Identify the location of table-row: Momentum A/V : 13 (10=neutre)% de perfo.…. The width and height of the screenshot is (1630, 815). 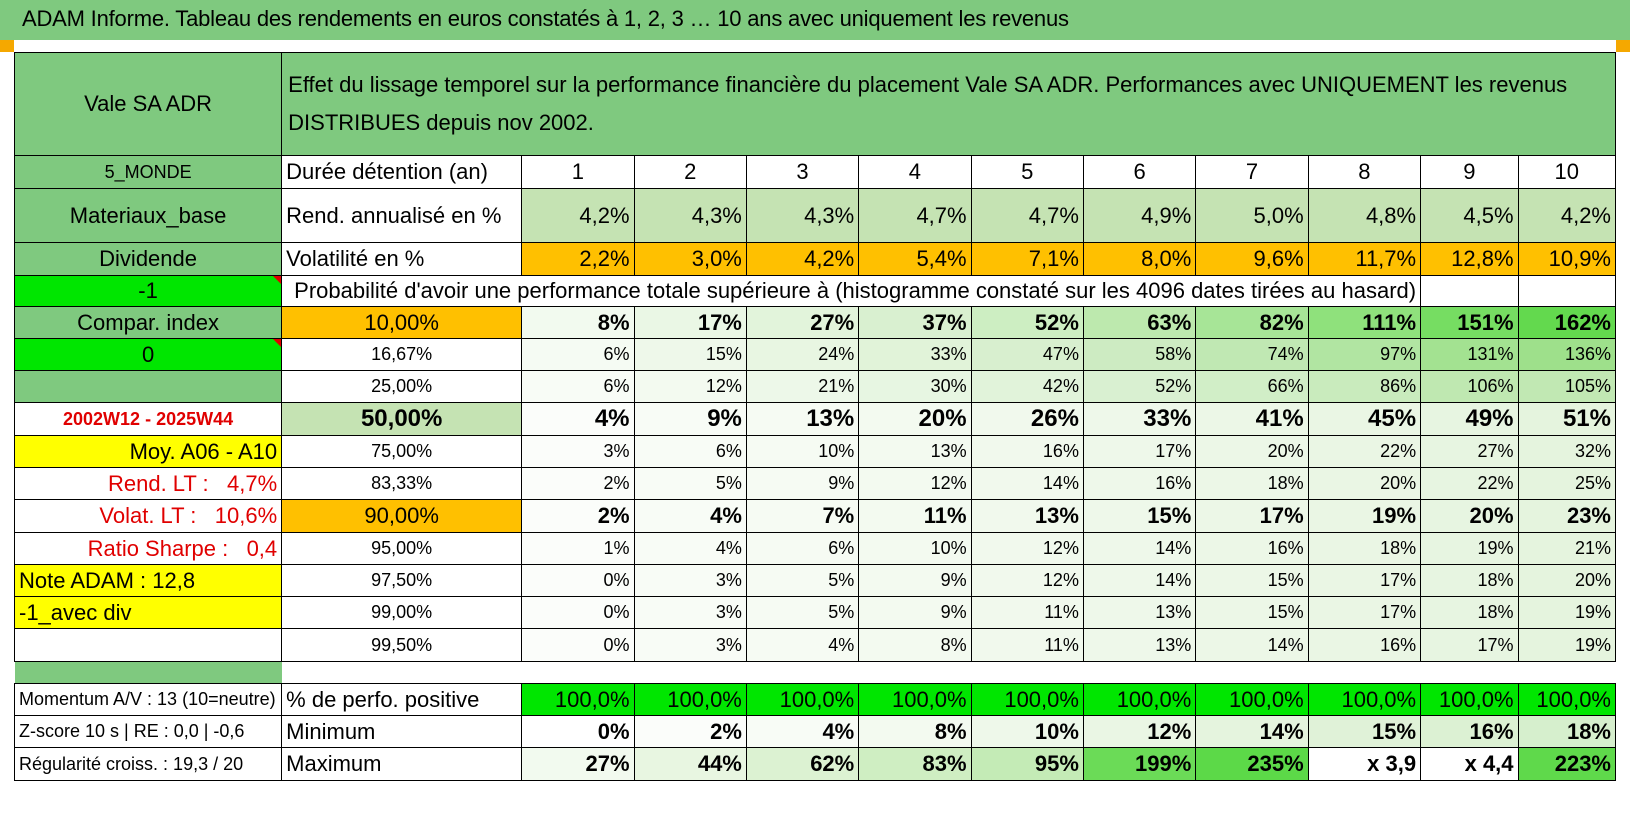
(815, 699).